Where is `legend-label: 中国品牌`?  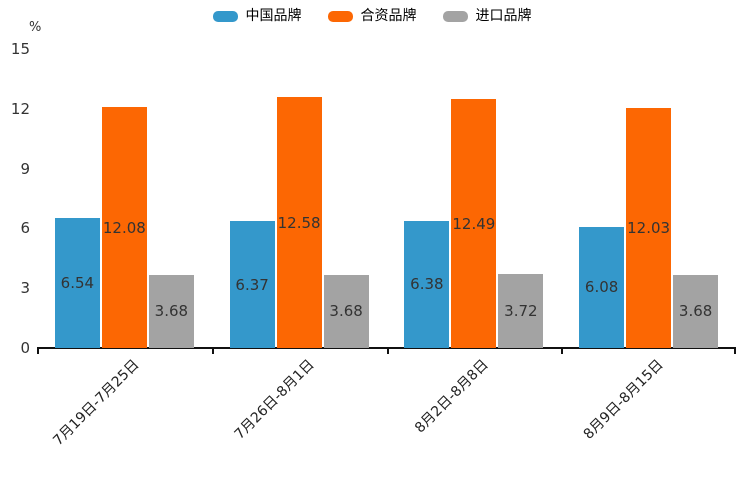
legend-label: 中国品牌 is located at coordinates (273, 16).